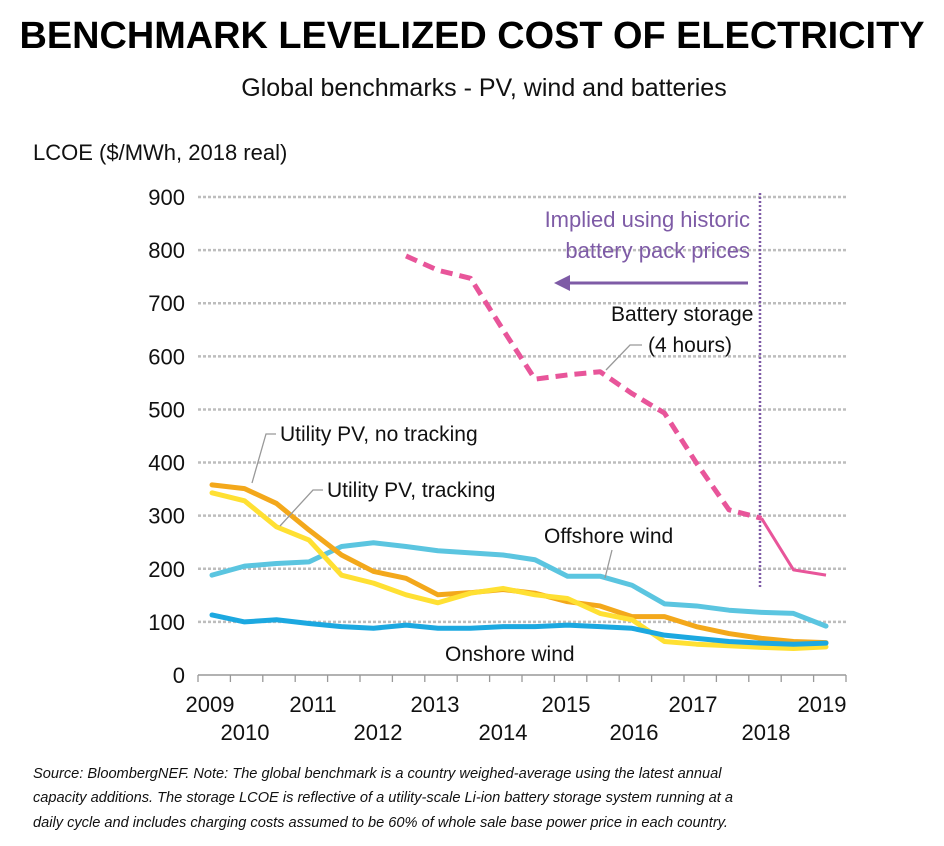  I want to click on series-line-offshore-wind, so click(519, 584).